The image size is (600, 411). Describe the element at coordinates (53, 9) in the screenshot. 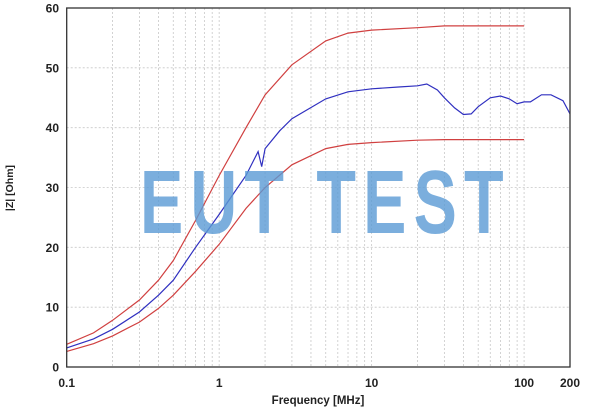

I see `y-tick-label: 60` at that location.